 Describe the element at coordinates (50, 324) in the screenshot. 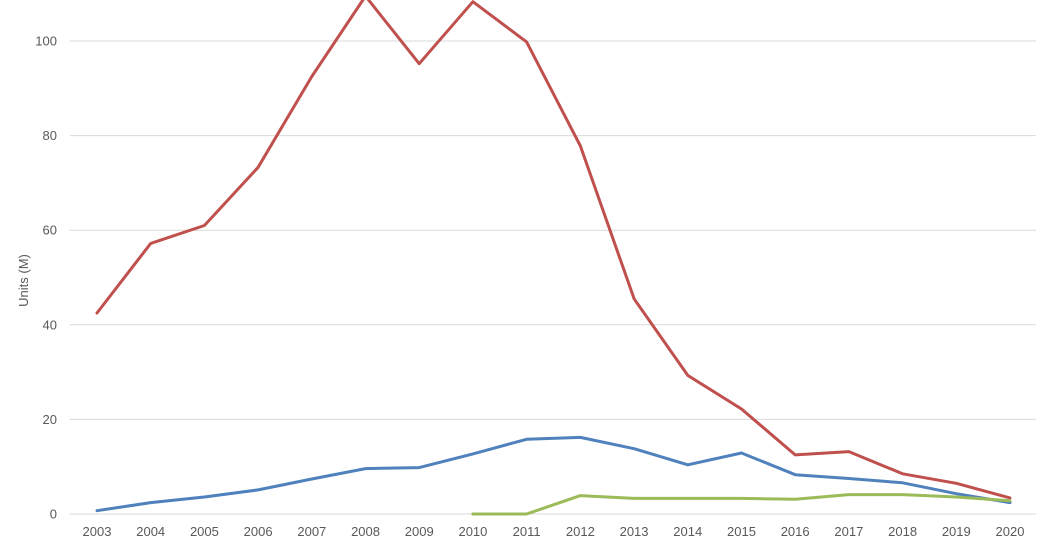

I see `y-tick-label: 40` at that location.